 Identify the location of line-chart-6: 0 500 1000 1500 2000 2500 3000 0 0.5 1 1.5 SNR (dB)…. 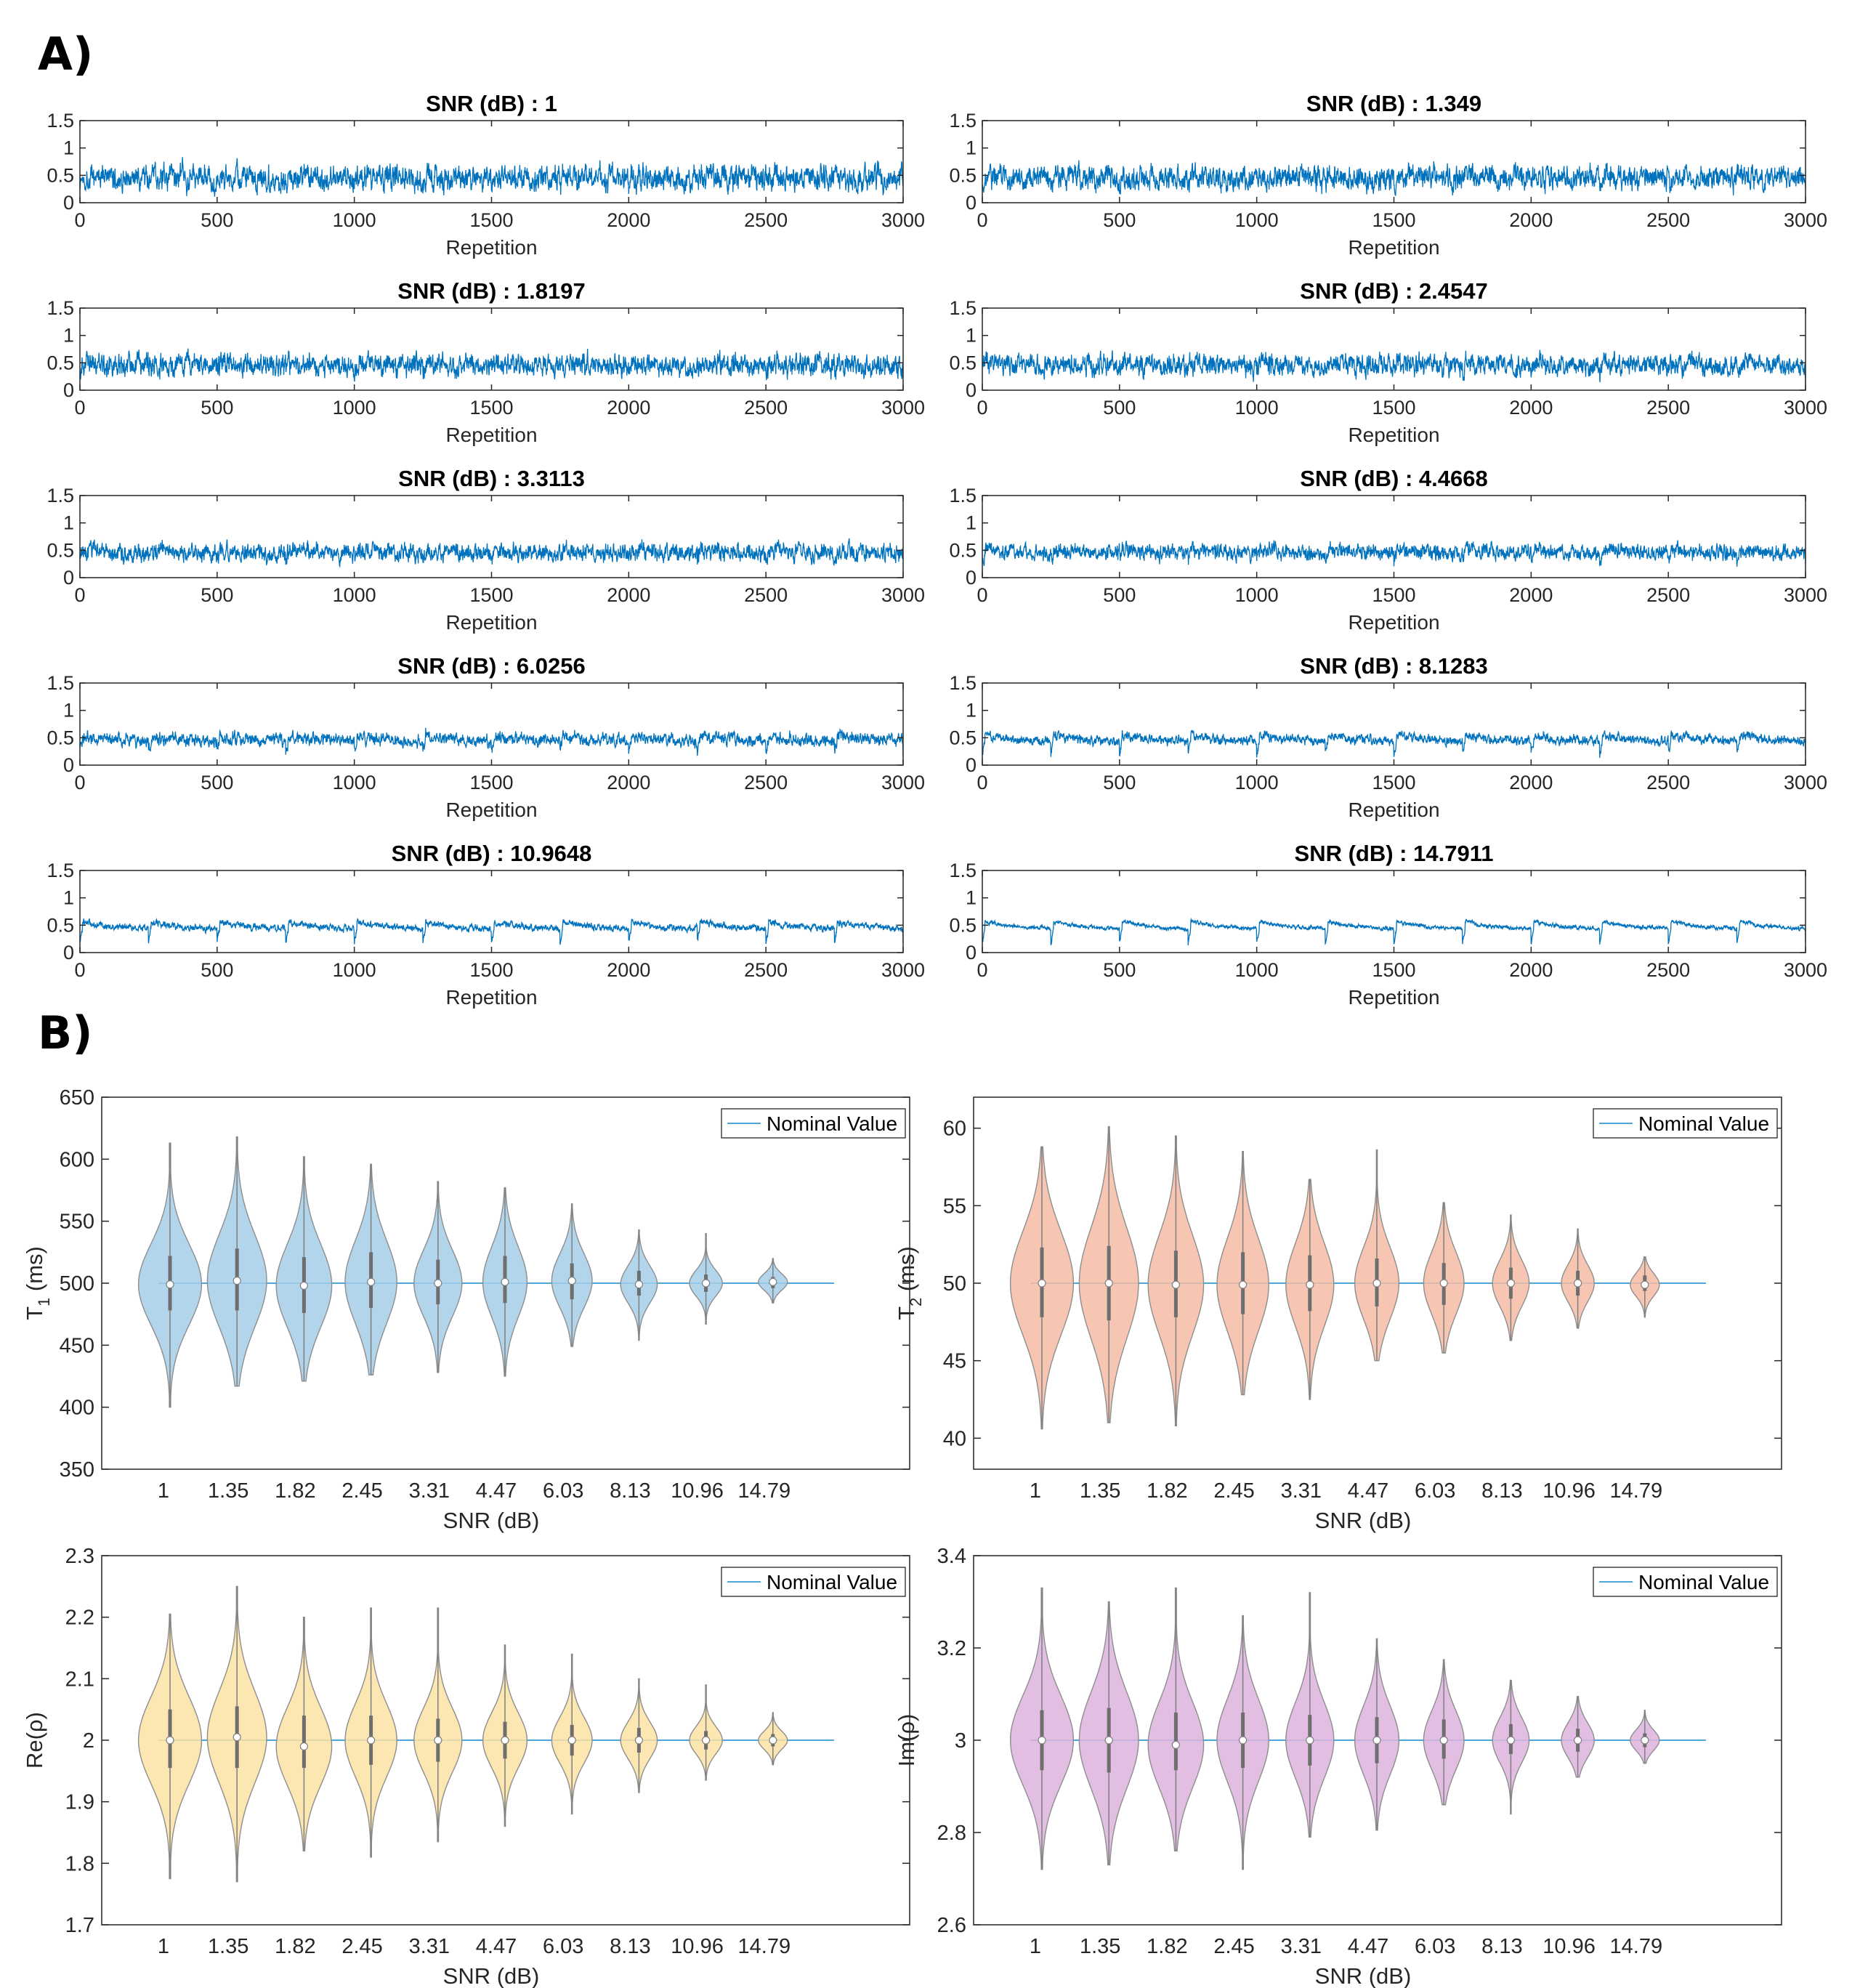
(1388, 550).